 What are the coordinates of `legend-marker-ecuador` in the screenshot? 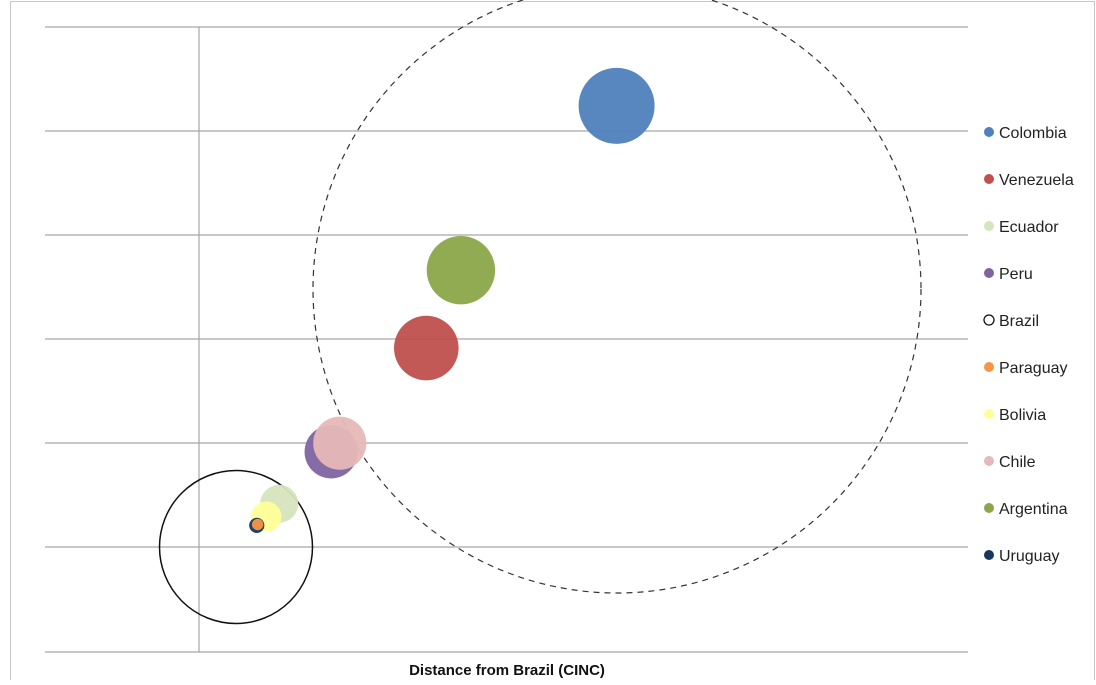 It's located at (989, 226).